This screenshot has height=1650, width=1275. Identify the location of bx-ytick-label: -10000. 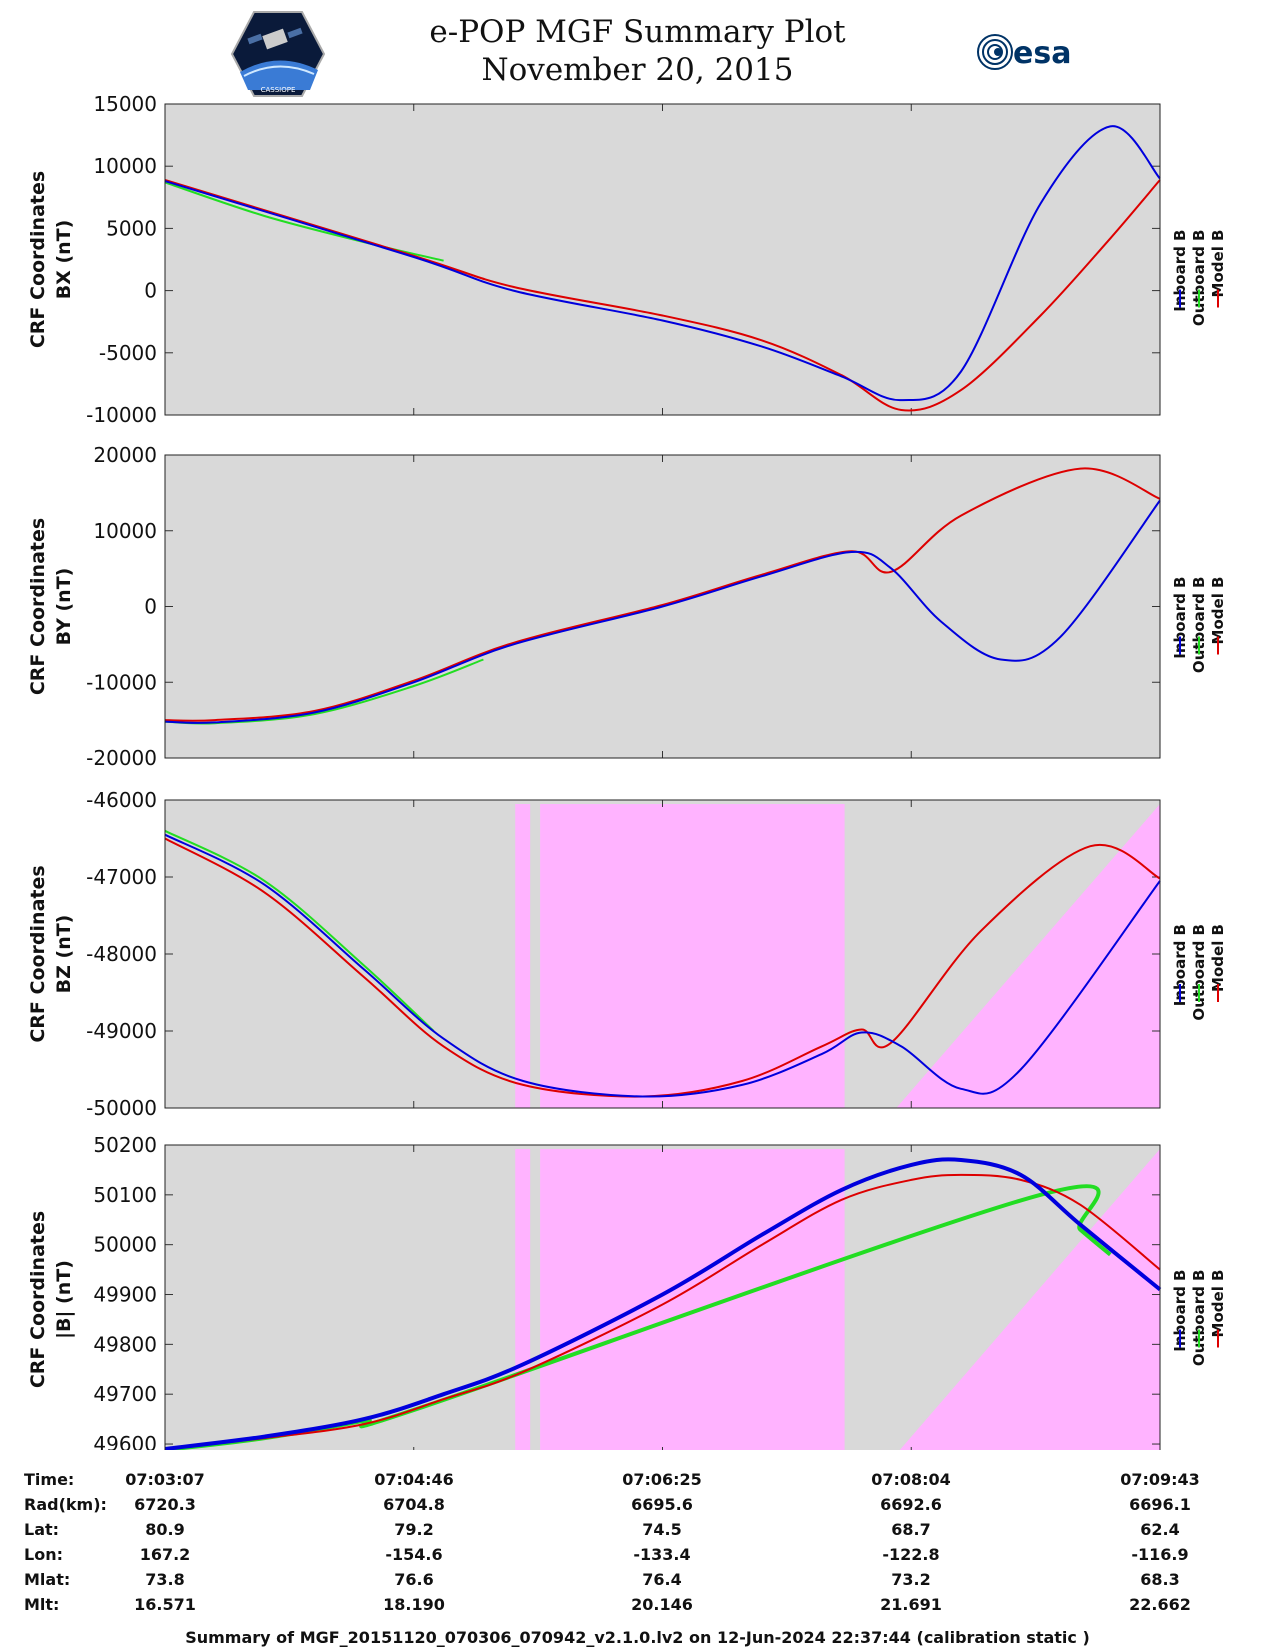
(121, 415).